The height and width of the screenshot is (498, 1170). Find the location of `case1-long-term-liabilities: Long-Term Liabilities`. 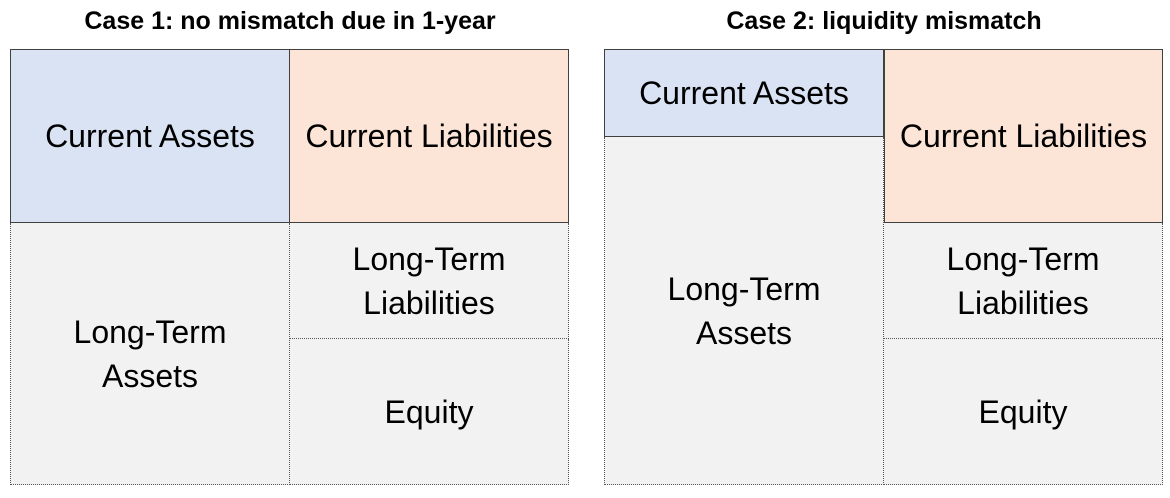

case1-long-term-liabilities: Long-Term Liabilities is located at coordinates (429, 281).